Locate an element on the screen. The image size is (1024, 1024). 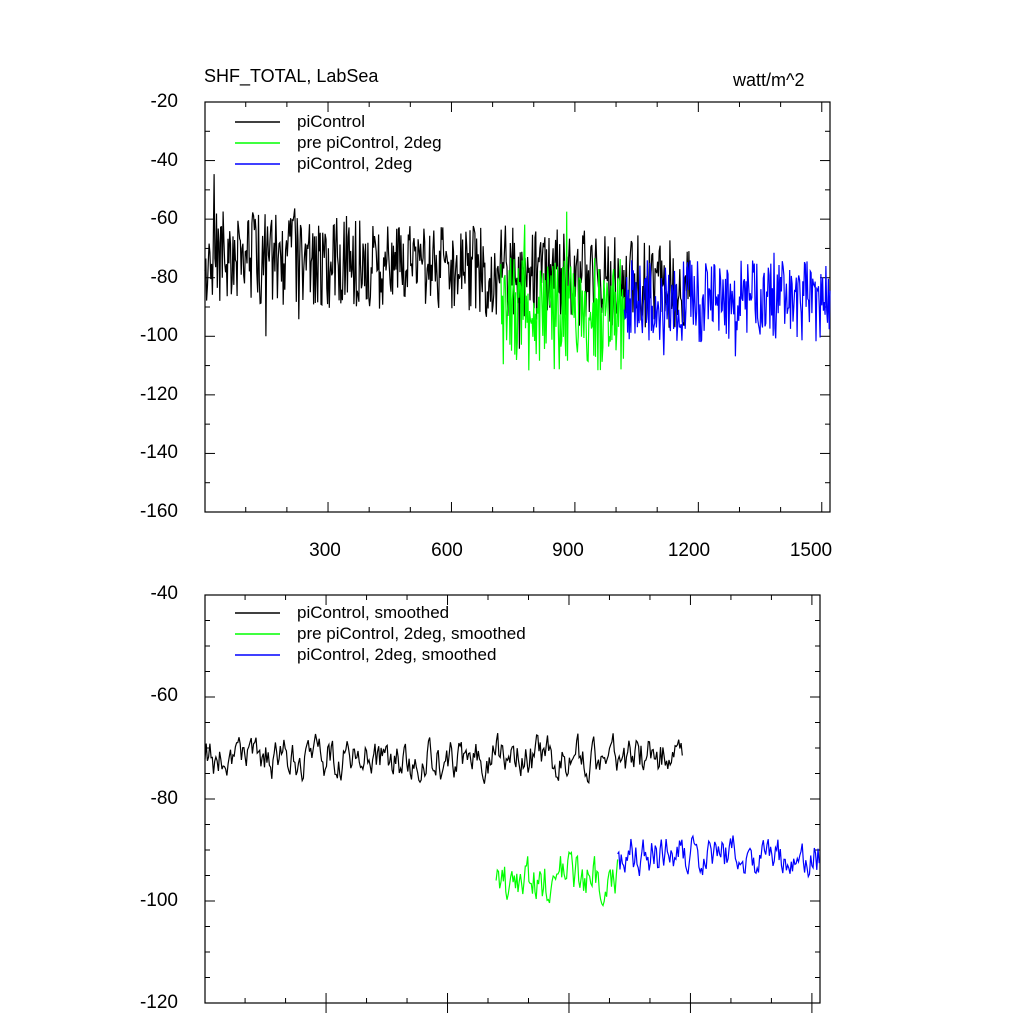
legend-label-picontrol-2deg: piControl, 2deg is located at coordinates (355, 163).